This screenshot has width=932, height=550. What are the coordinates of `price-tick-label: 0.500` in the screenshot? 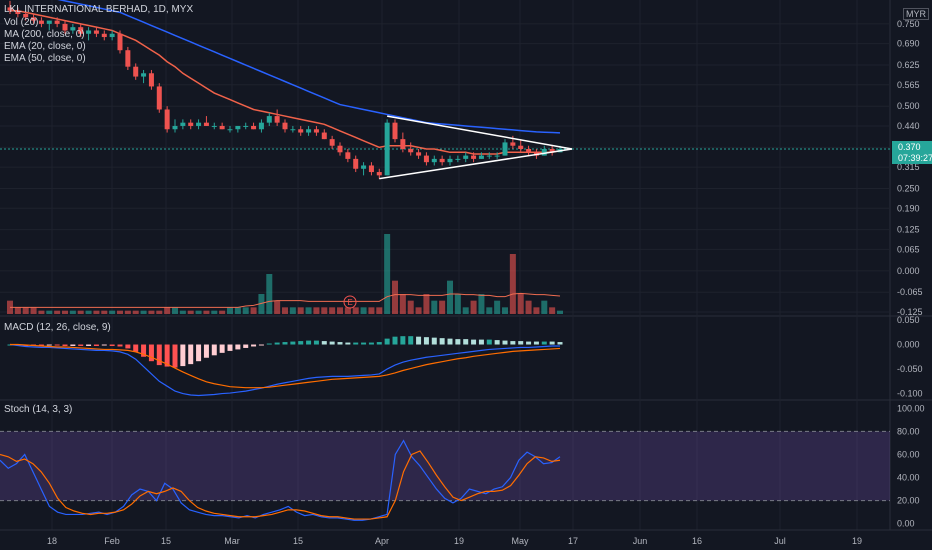 It's located at (908, 106).